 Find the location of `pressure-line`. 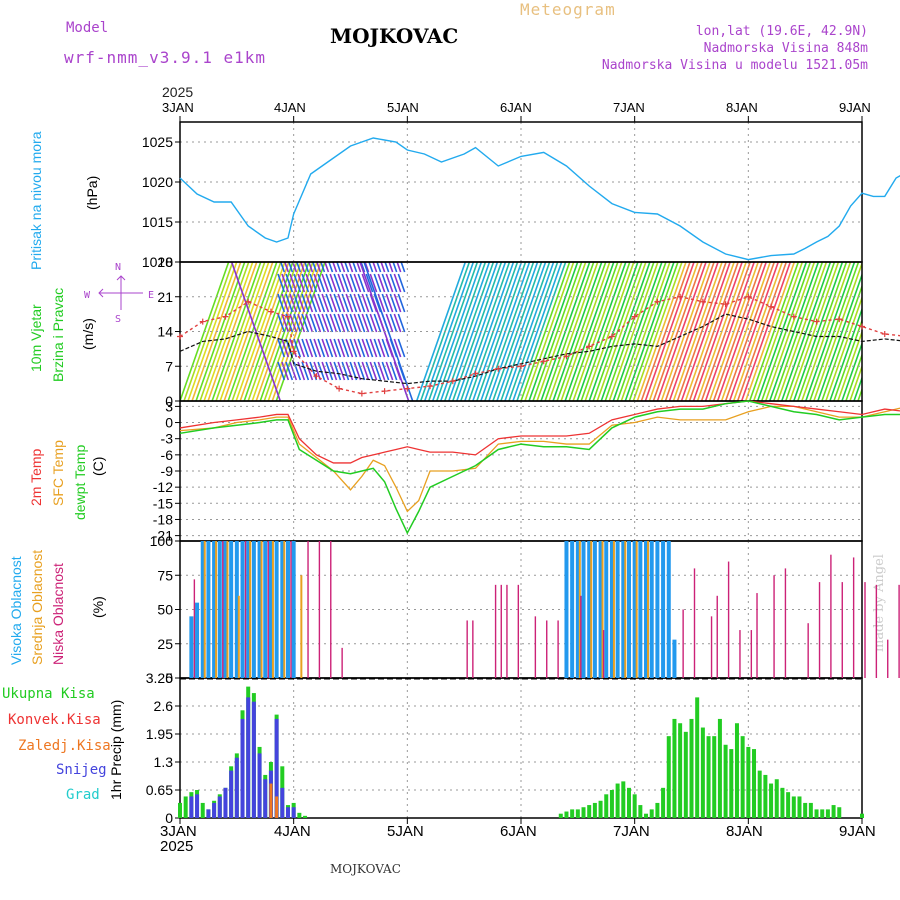

pressure-line is located at coordinates (539, 199).